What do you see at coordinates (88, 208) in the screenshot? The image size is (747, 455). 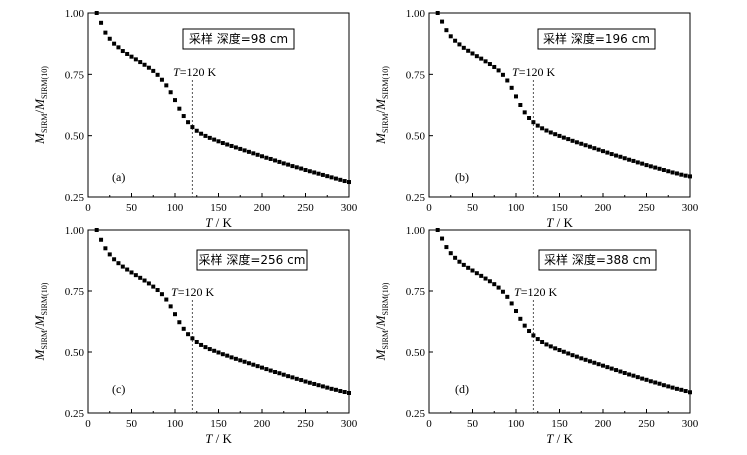 I see `x-tick-label: 0` at bounding box center [88, 208].